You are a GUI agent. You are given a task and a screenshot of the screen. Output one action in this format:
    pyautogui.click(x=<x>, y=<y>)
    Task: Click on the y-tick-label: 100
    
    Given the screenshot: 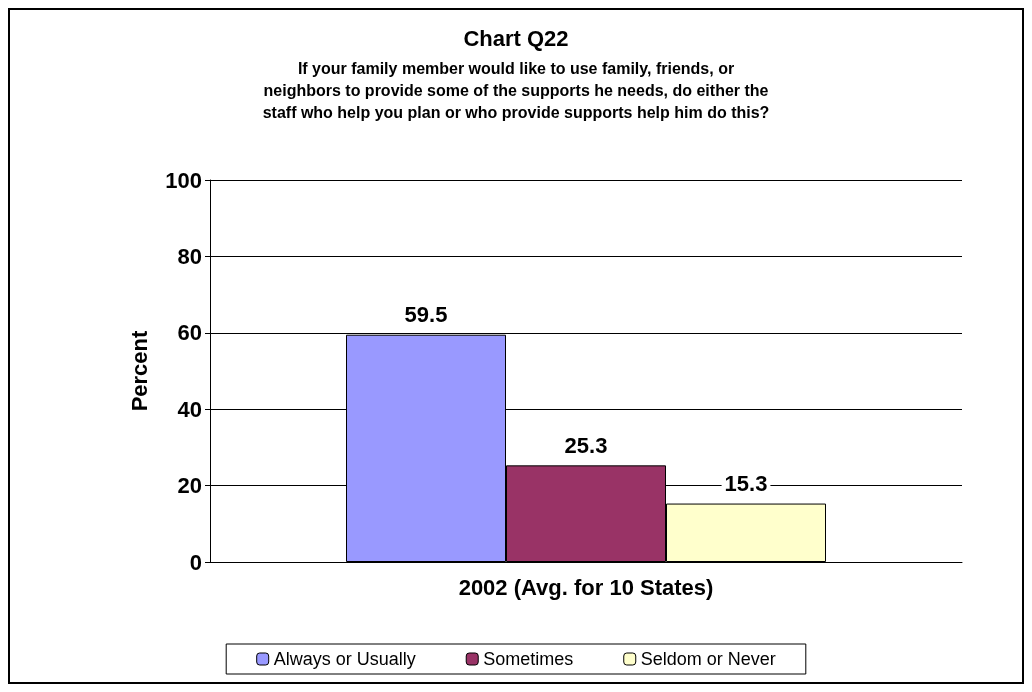 What is the action you would take?
    pyautogui.click(x=183, y=180)
    